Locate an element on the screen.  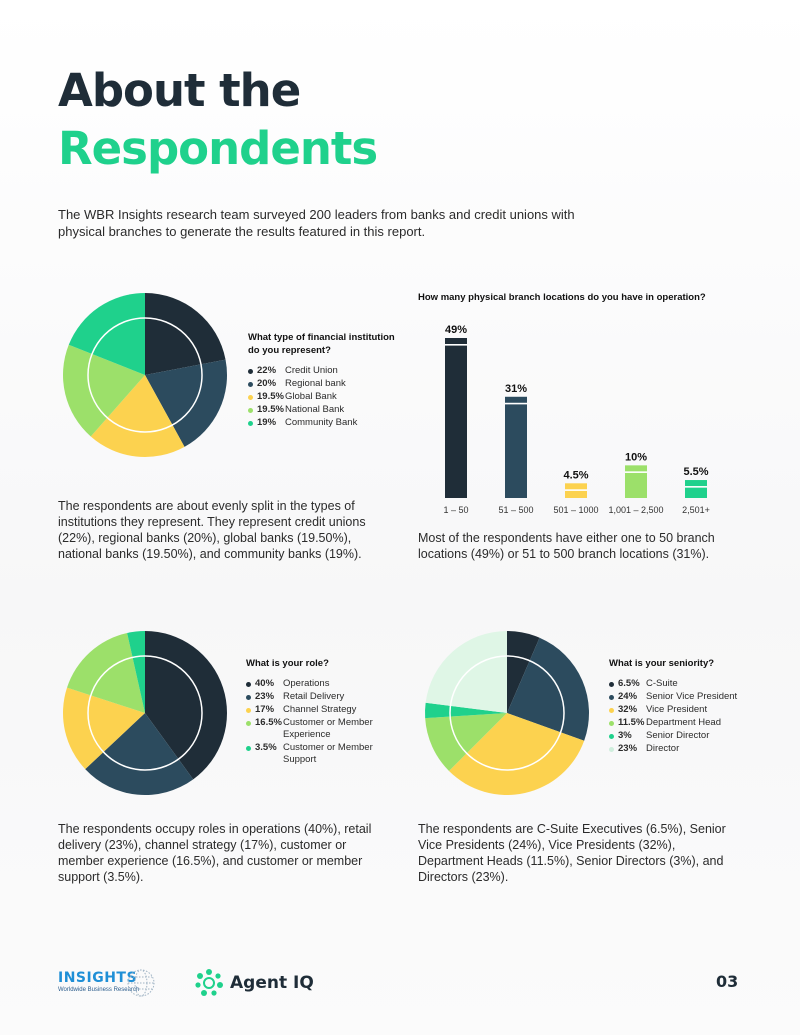
role-pie-chart is located at coordinates (145, 713).